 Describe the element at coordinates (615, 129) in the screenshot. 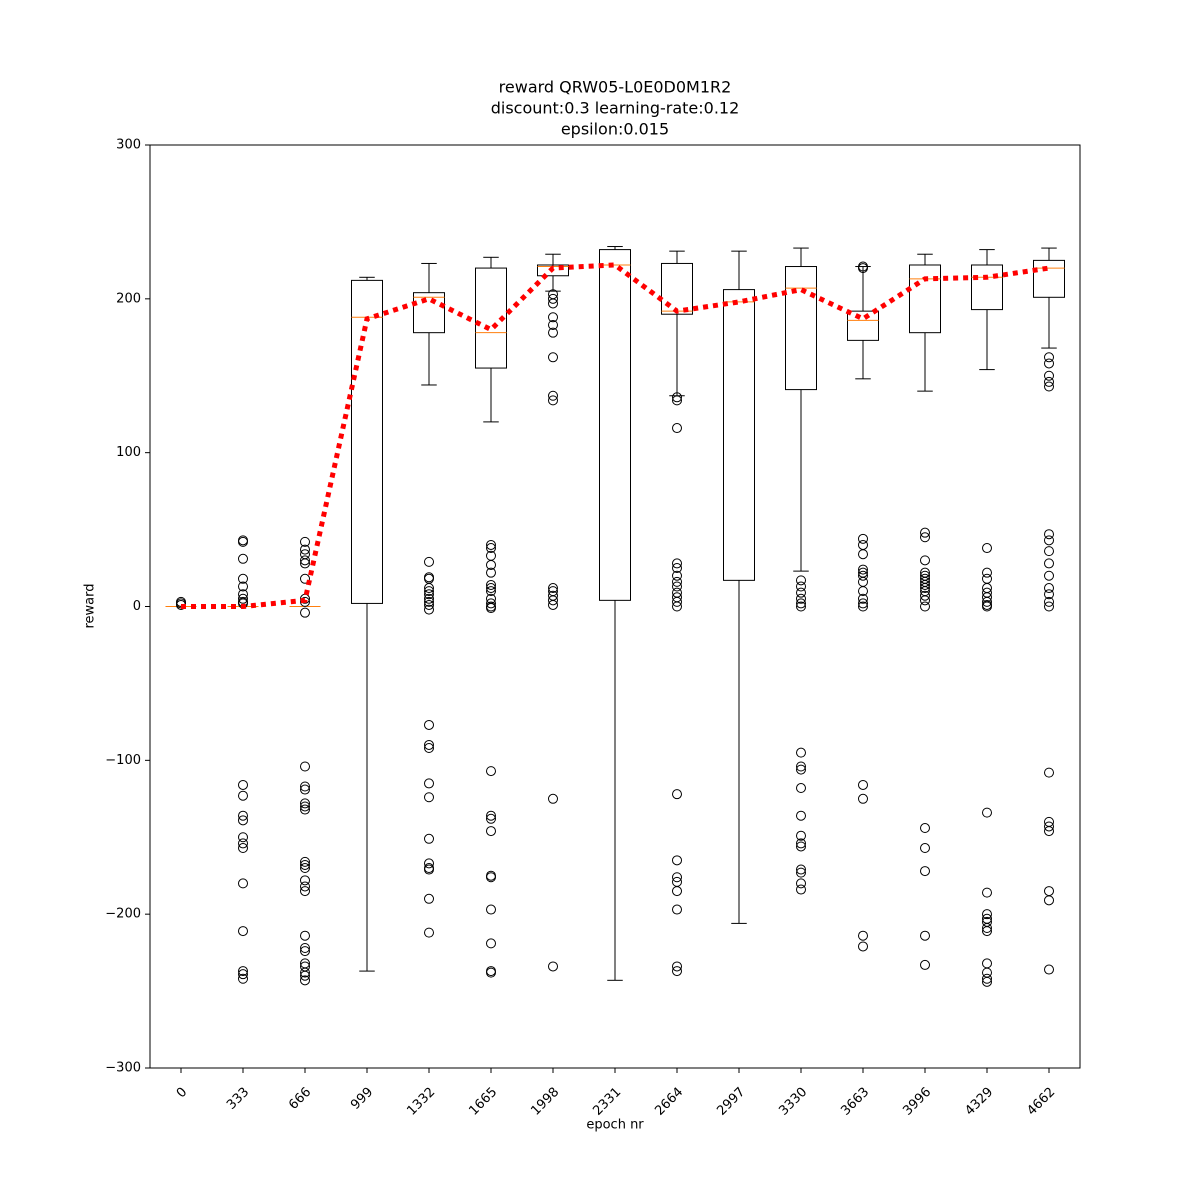

I see `chart-title: epsilon:0.015` at that location.